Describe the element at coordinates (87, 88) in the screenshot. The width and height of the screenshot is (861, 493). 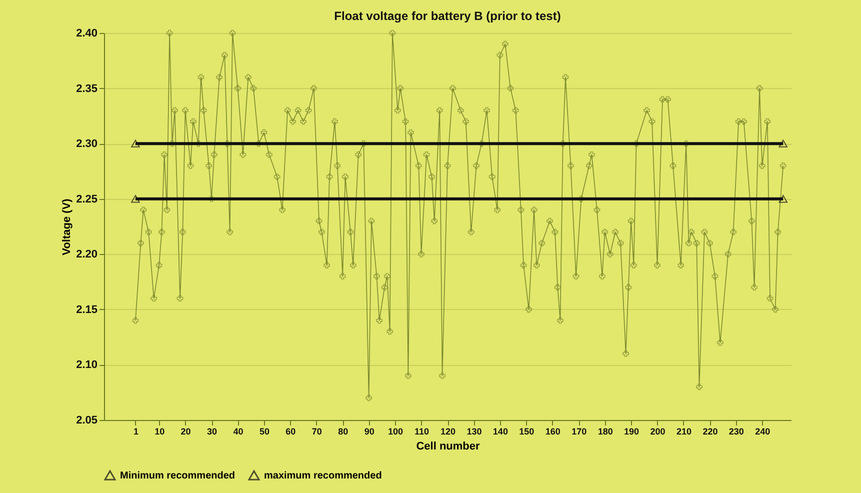
I see `y-tick-label: 2.35` at that location.